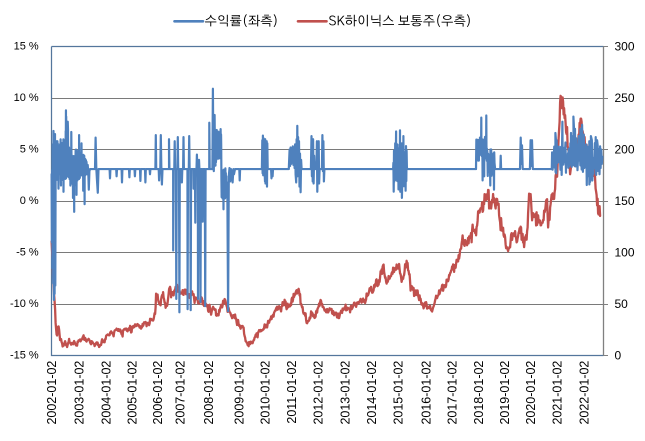 Image resolution: width=645 pixels, height=441 pixels. I want to click on svg-text: 2006-01-02, so click(158, 393).